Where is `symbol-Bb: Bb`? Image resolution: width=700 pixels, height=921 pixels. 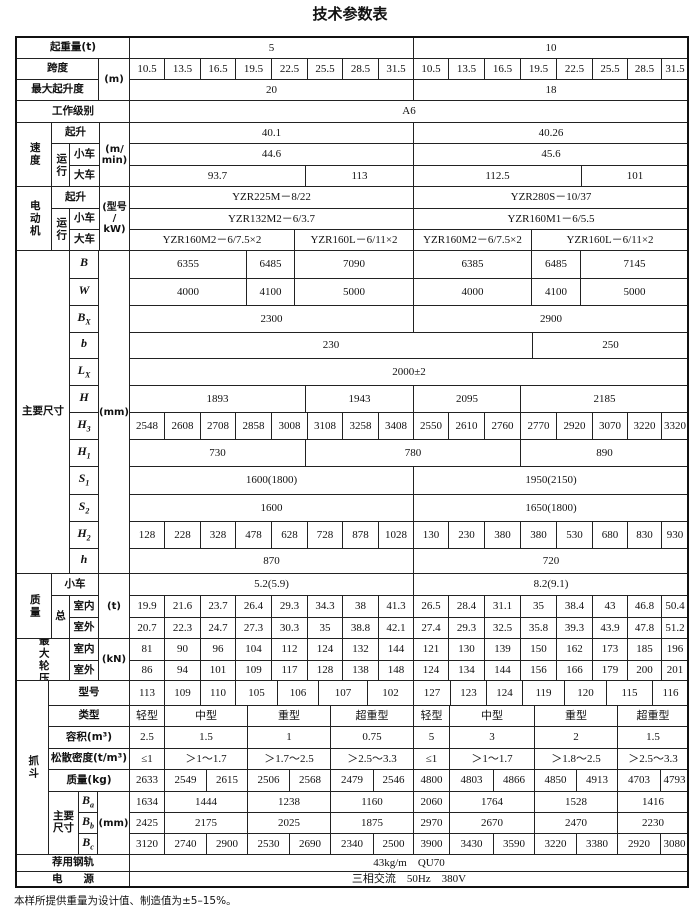
symbol-Bb: Bb is located at coordinates (88, 823).